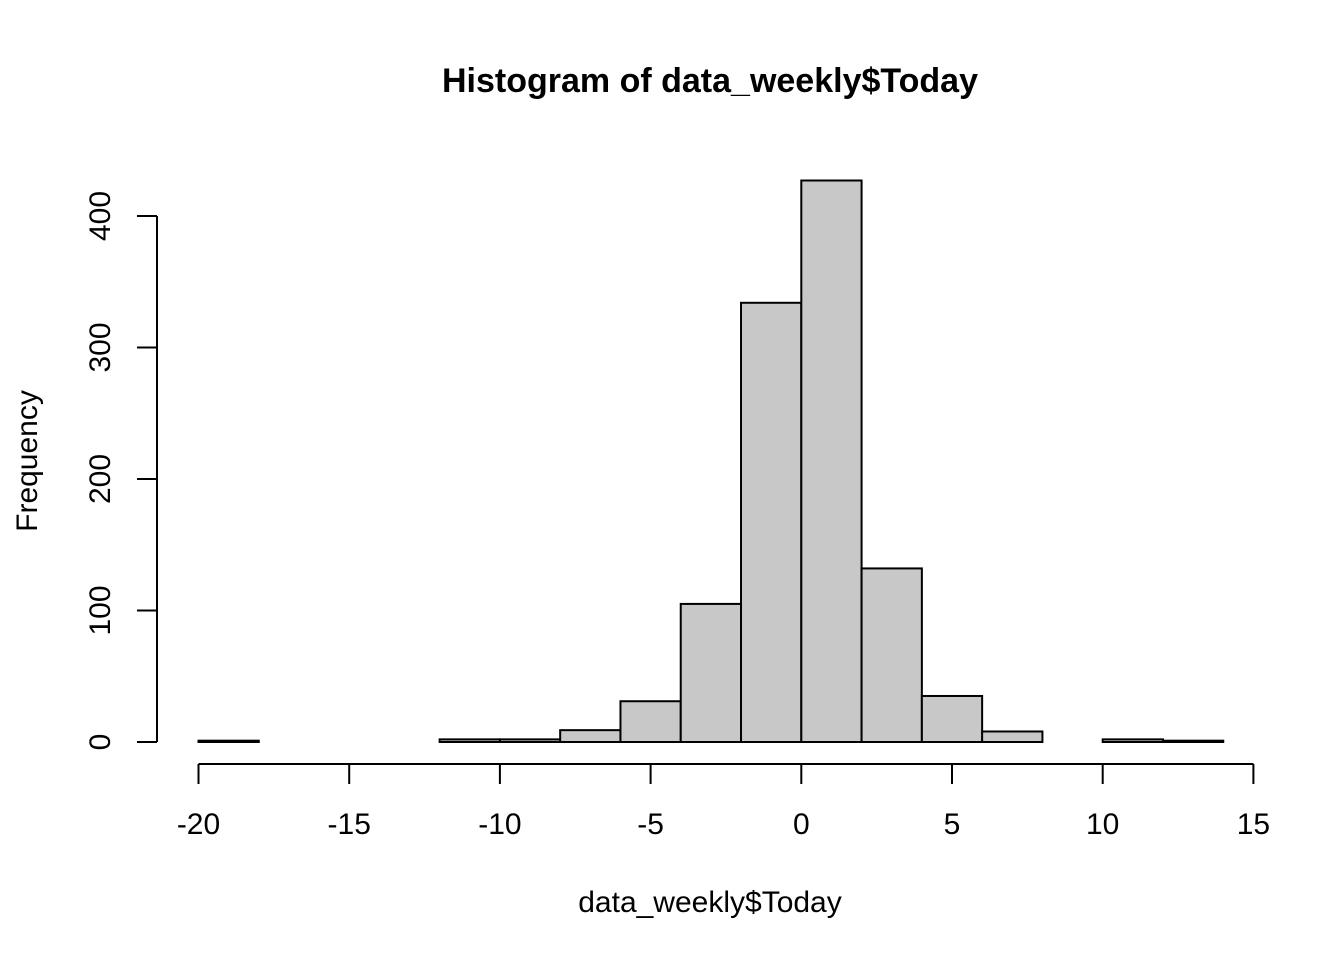 This screenshot has width=1344, height=960. What do you see at coordinates (100, 610) in the screenshot?
I see `y-tick-label: 100` at bounding box center [100, 610].